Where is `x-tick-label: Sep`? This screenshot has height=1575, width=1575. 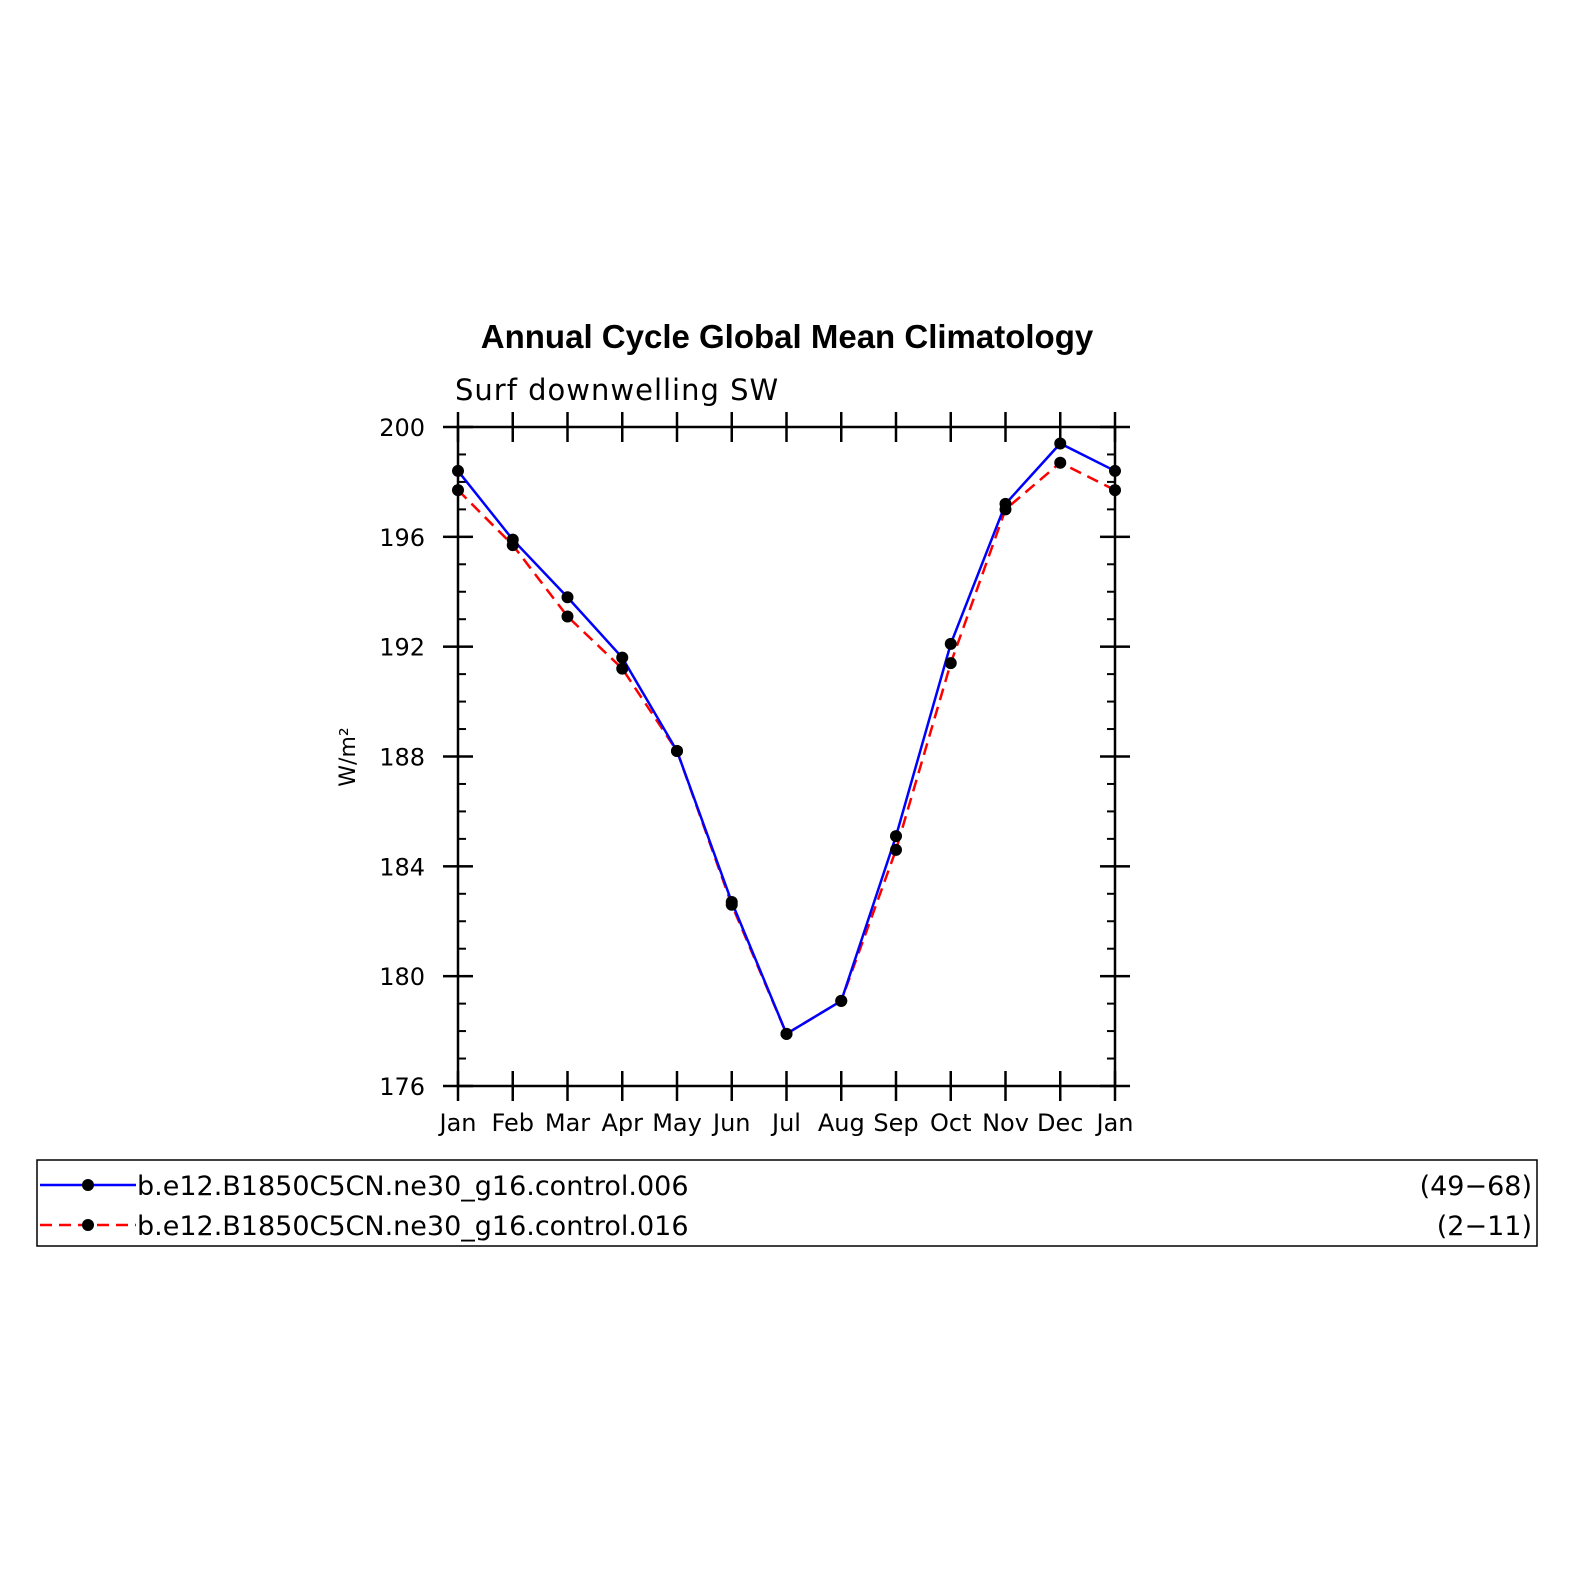
x-tick-label: Sep is located at coordinates (895, 1123).